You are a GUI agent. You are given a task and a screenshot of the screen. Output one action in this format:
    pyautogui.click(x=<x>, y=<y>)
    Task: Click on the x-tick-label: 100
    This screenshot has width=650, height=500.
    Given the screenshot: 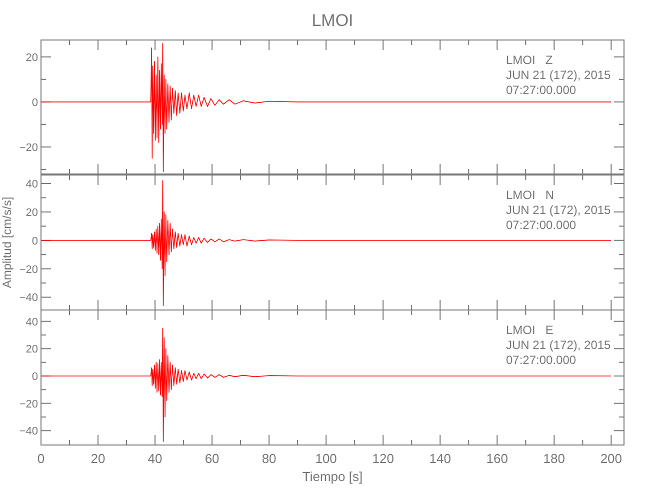 What is the action you would take?
    pyautogui.click(x=326, y=458)
    